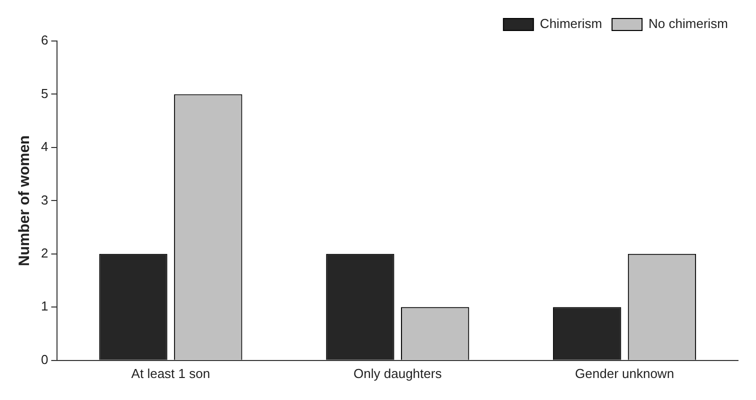 Image resolution: width=756 pixels, height=400 pixels. I want to click on y-tick-label: 2, so click(44, 253).